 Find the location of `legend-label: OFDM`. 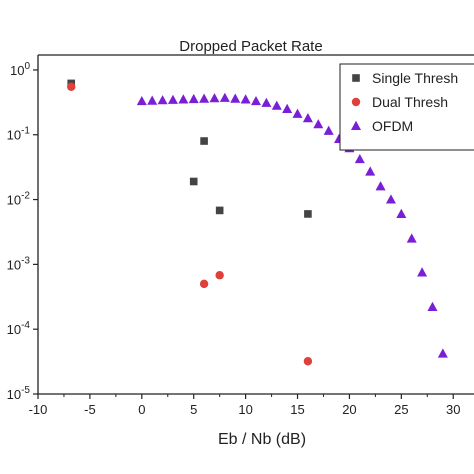

legend-label: OFDM is located at coordinates (392, 126).